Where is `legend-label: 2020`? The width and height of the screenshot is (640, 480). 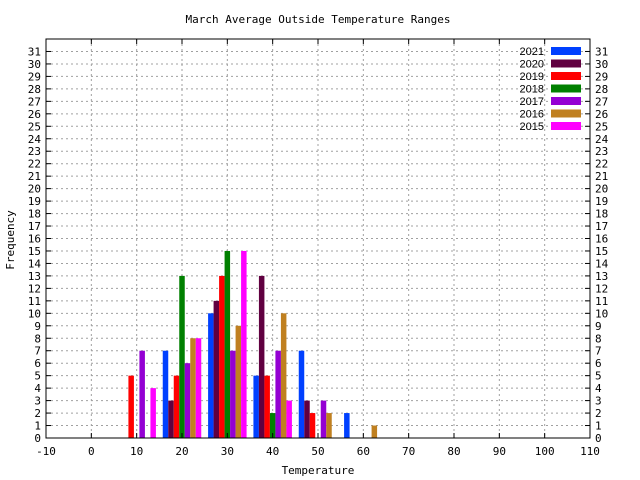 legend-label: 2020 is located at coordinates (532, 65).